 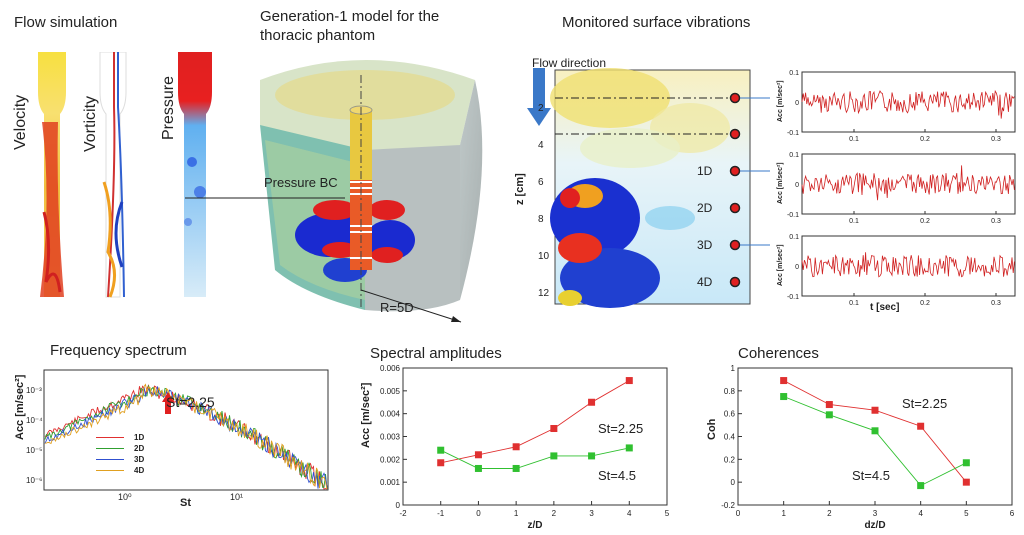 I want to click on ytick-label: 0.004, so click(x=390, y=414).